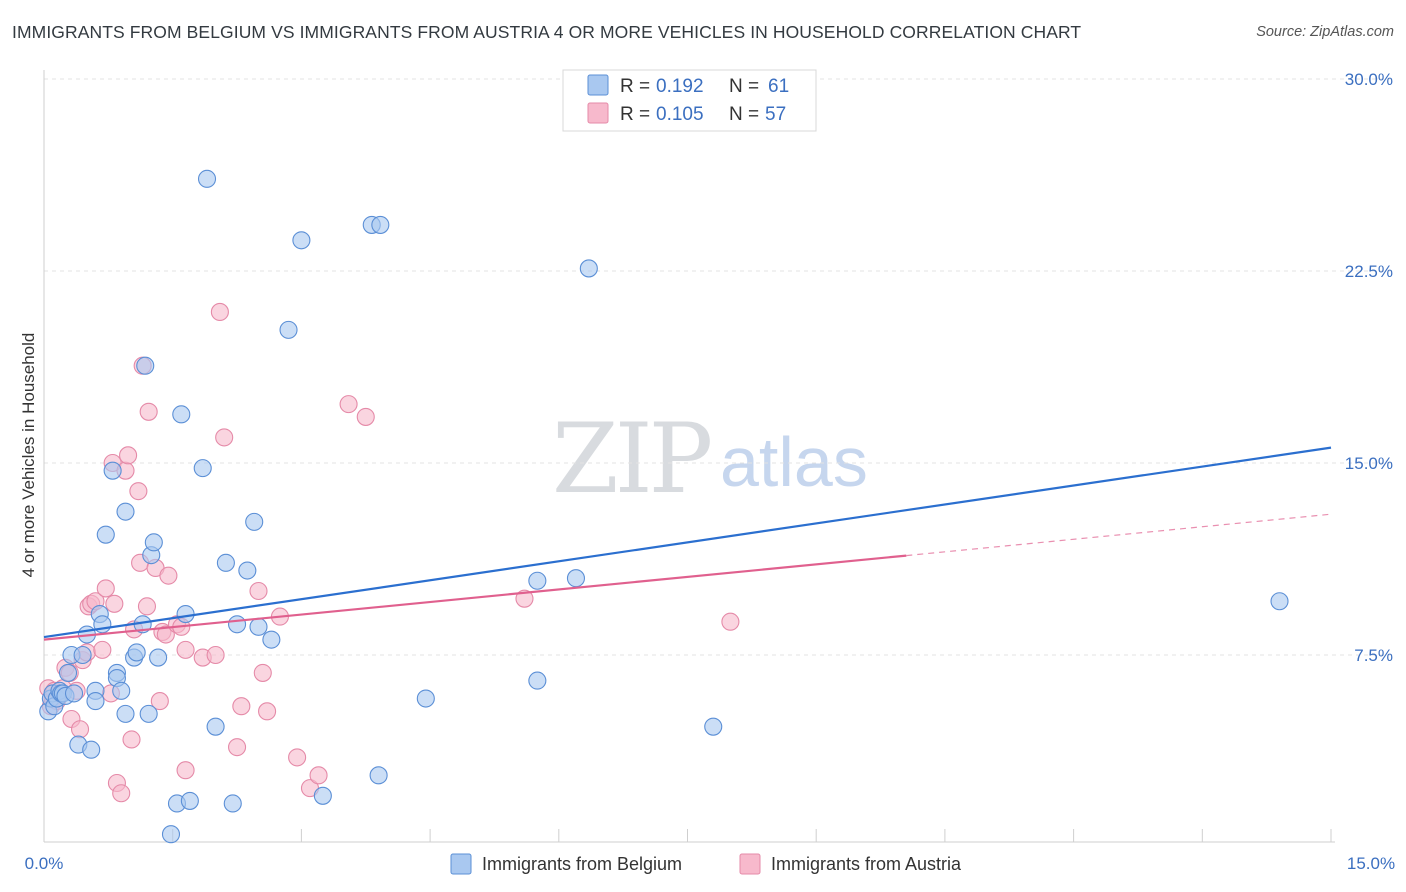  I want to click on x-tick-label-min: 0.0%, so click(44, 863).